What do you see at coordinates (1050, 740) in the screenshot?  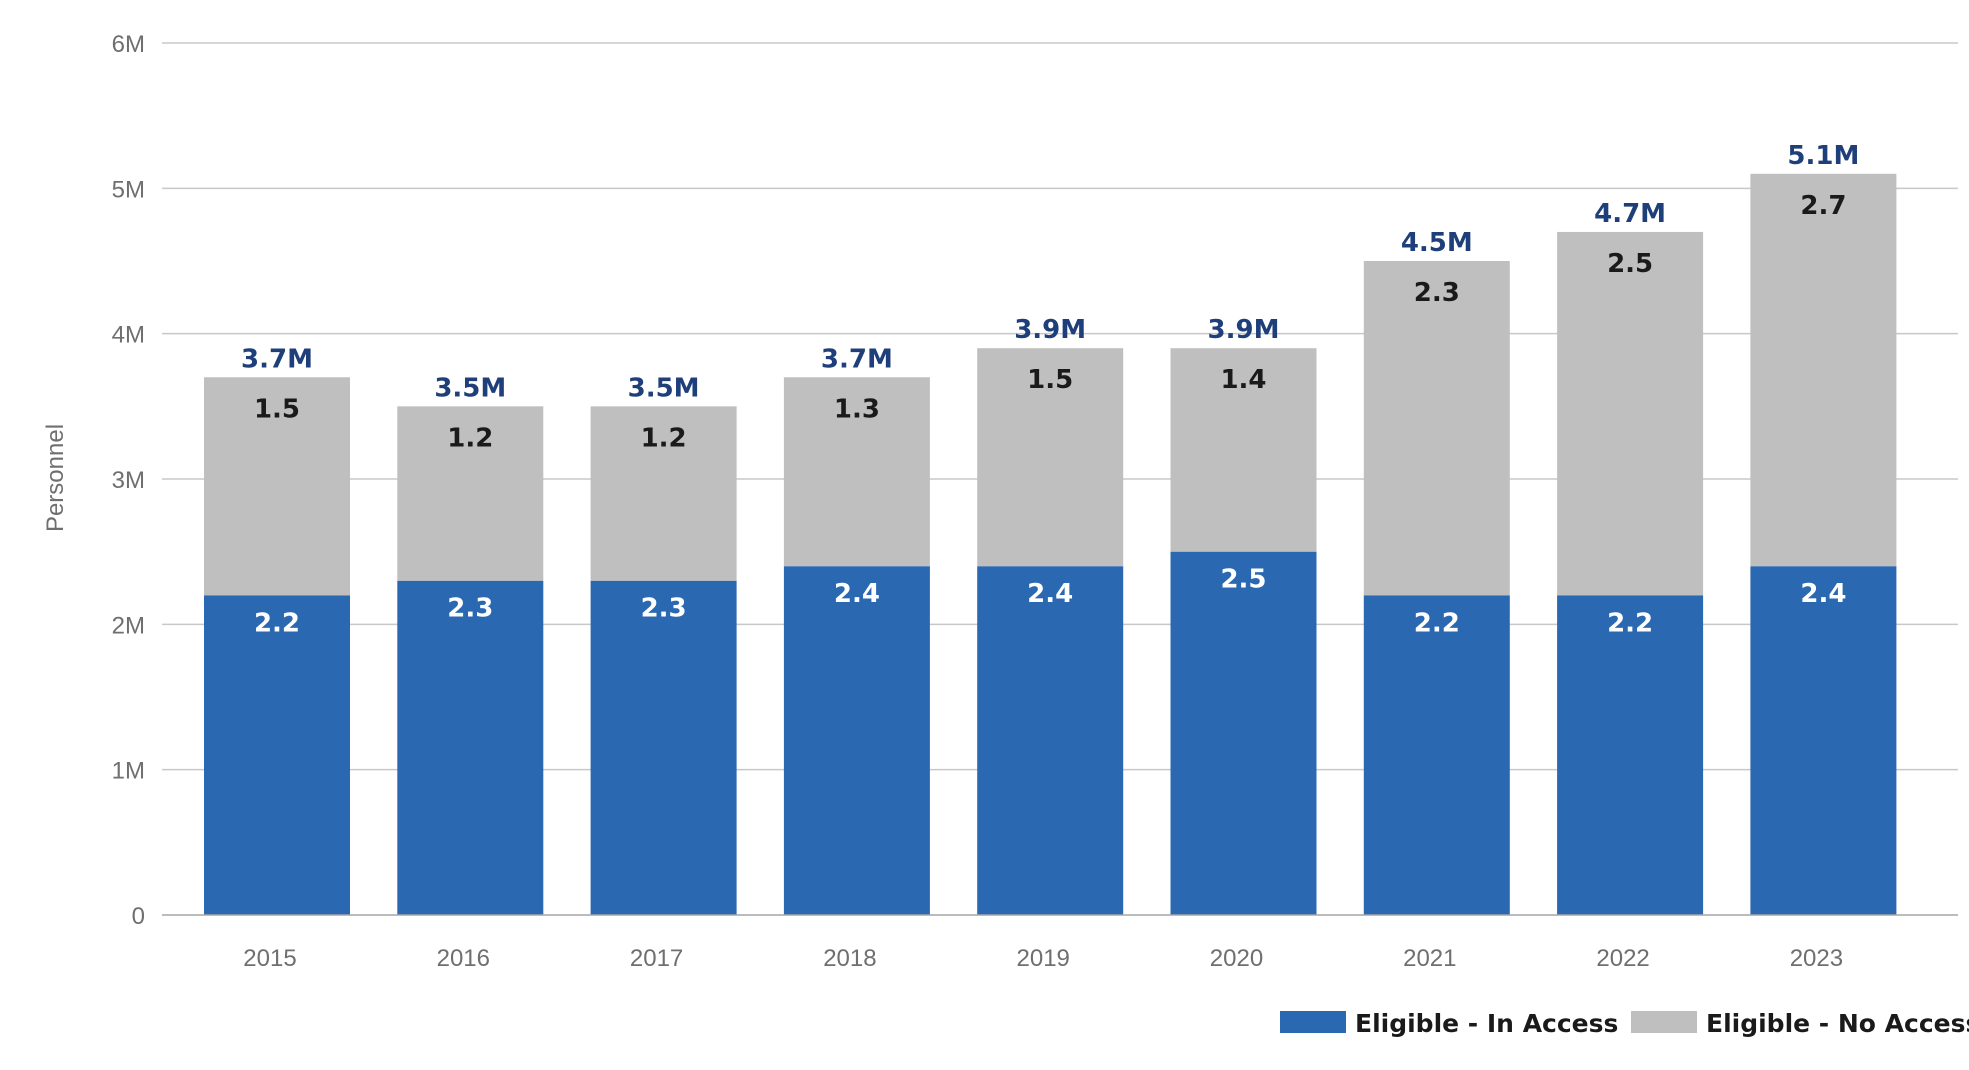 I see `bar-in-access-2019` at bounding box center [1050, 740].